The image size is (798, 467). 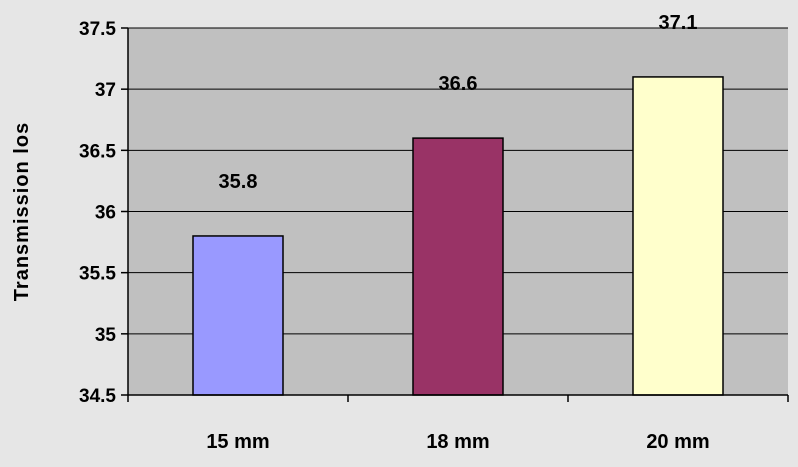 I want to click on y-tick-label: 37, so click(x=105, y=90).